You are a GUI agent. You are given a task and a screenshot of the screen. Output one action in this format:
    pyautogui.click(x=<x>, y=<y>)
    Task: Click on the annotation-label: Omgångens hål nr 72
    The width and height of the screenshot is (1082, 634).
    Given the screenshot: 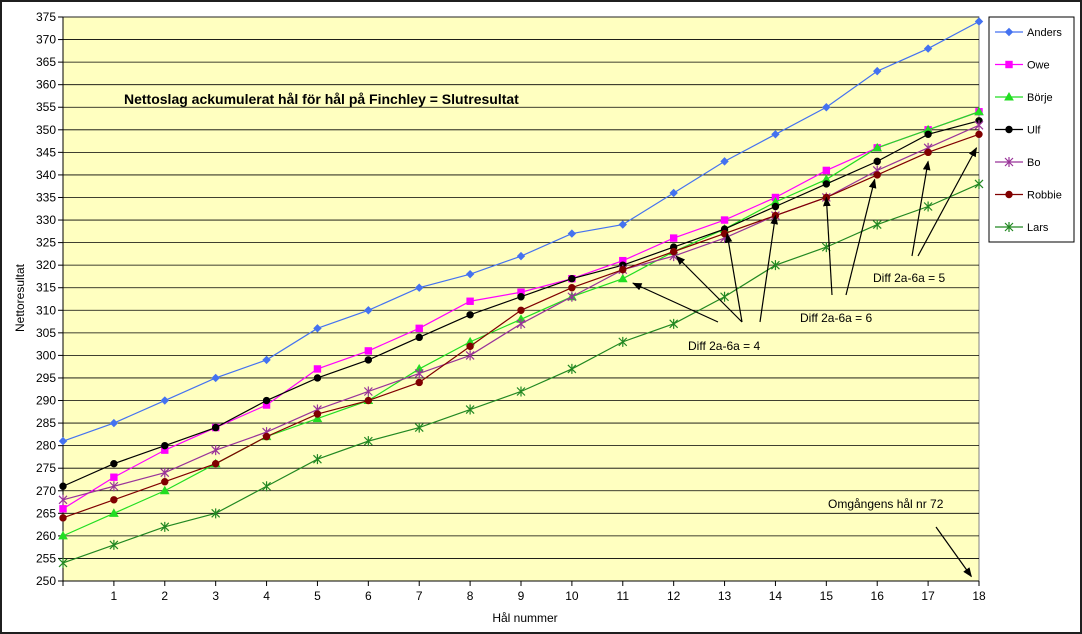 What is the action you would take?
    pyautogui.click(x=886, y=504)
    